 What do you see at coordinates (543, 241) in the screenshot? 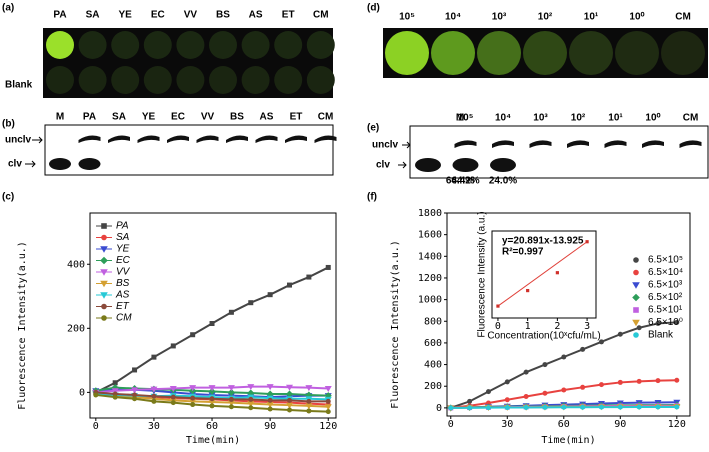
I see `equation: y=20.891x-13.925` at bounding box center [543, 241].